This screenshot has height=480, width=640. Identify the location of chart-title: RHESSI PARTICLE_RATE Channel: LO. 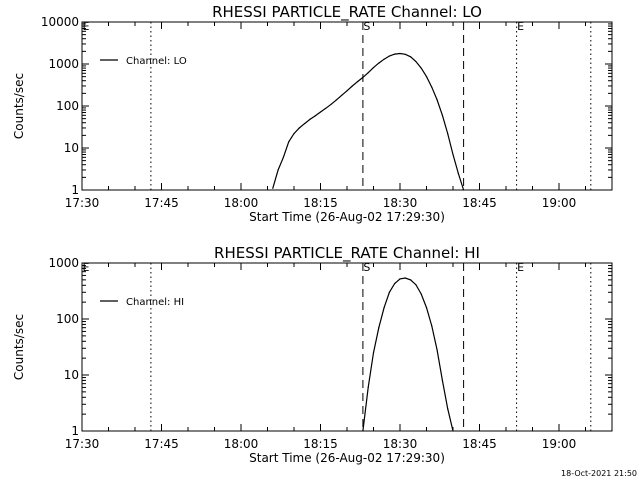
(347, 12).